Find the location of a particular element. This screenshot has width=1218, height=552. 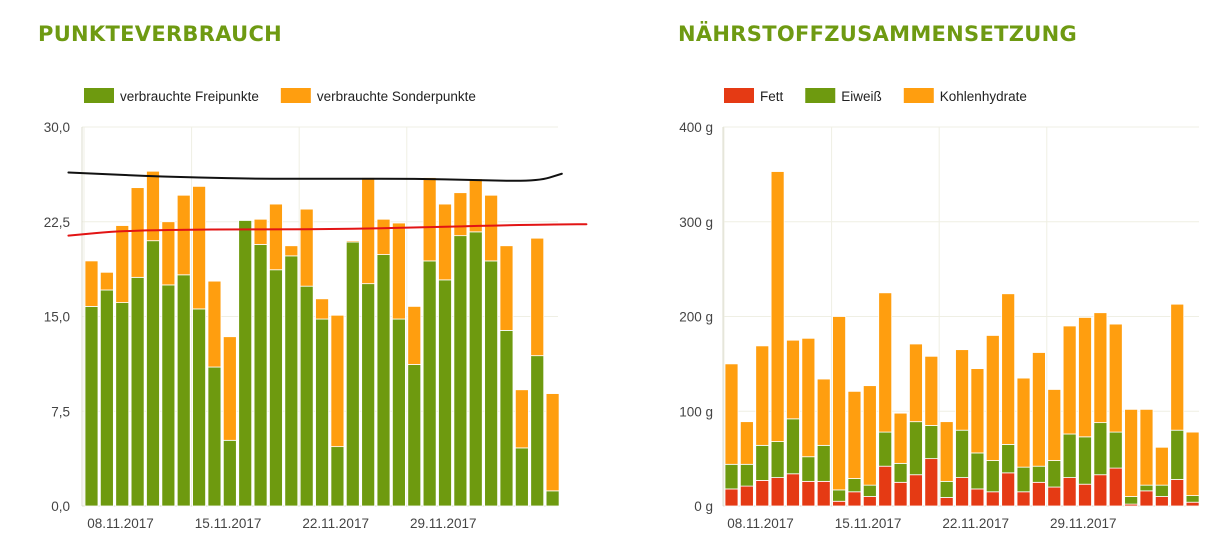

y-tick-label: 200 g is located at coordinates (696, 317).